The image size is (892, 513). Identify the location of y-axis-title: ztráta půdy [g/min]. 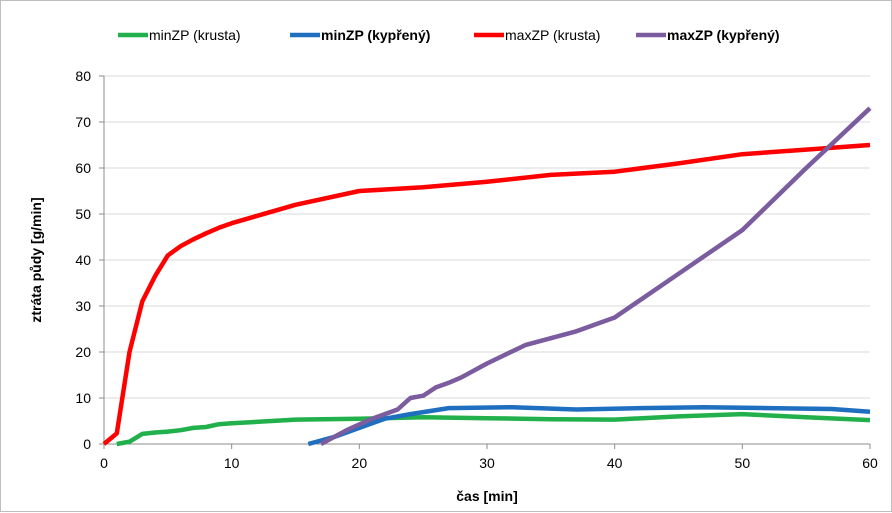
(36, 259).